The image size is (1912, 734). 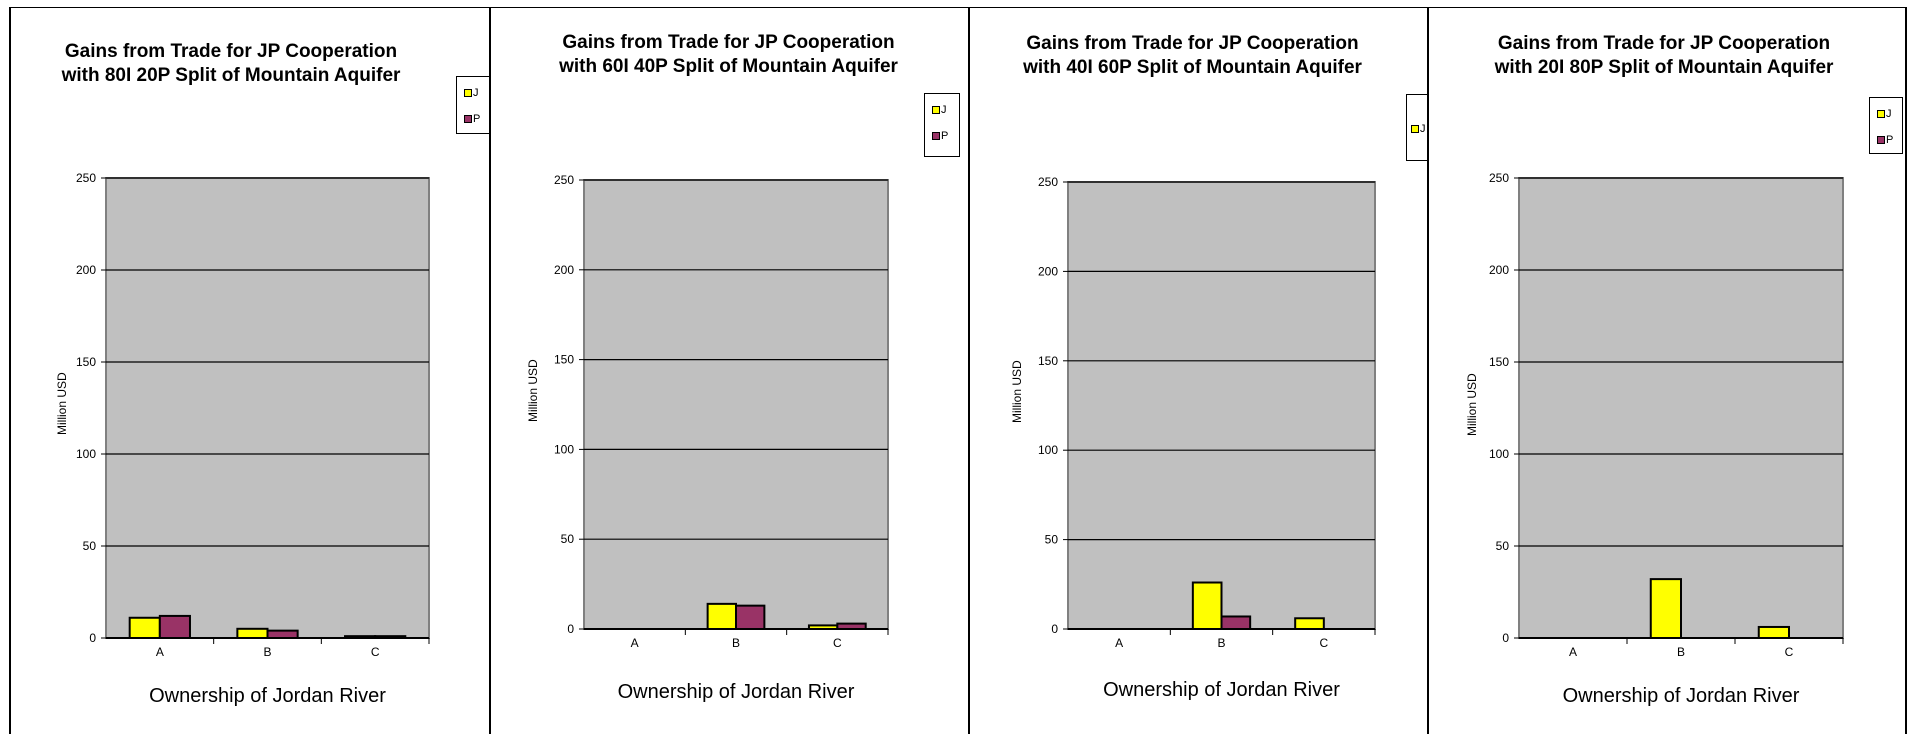 What do you see at coordinates (174, 626) in the screenshot?
I see `bar-P-A` at bounding box center [174, 626].